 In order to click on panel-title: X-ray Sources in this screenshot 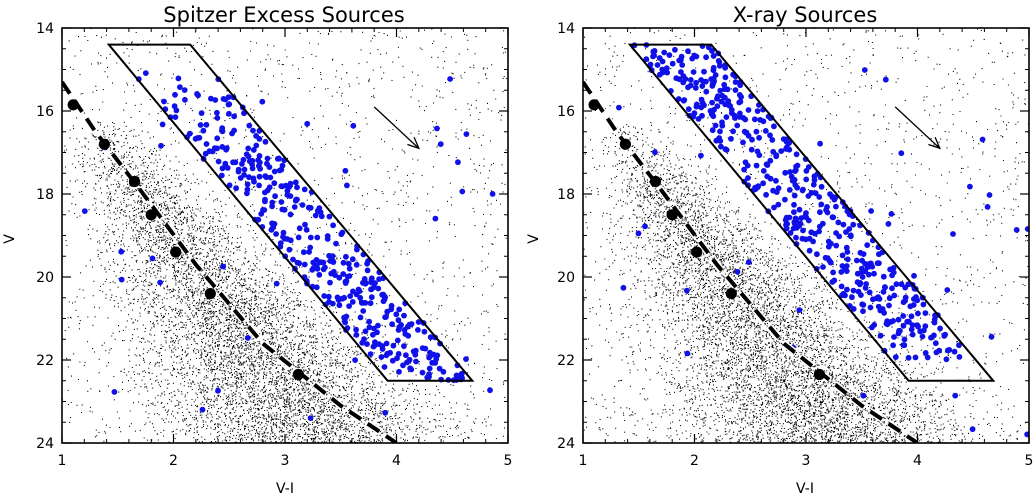, I will do `click(805, 15)`.